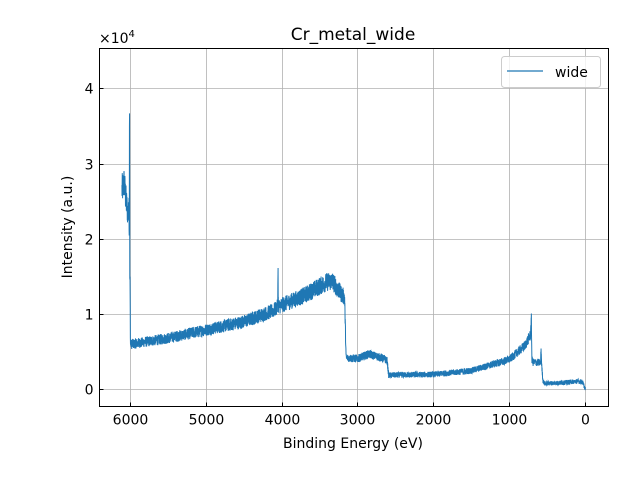 The height and width of the screenshot is (480, 640). I want to click on x-tick-label: 1000, so click(510, 421).